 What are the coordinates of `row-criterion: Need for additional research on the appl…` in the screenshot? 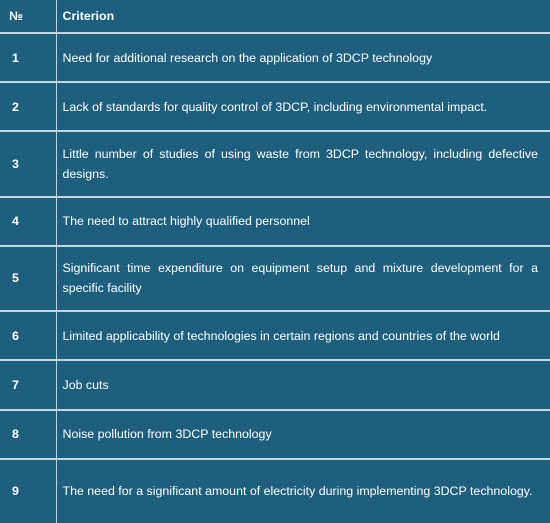 It's located at (303, 58).